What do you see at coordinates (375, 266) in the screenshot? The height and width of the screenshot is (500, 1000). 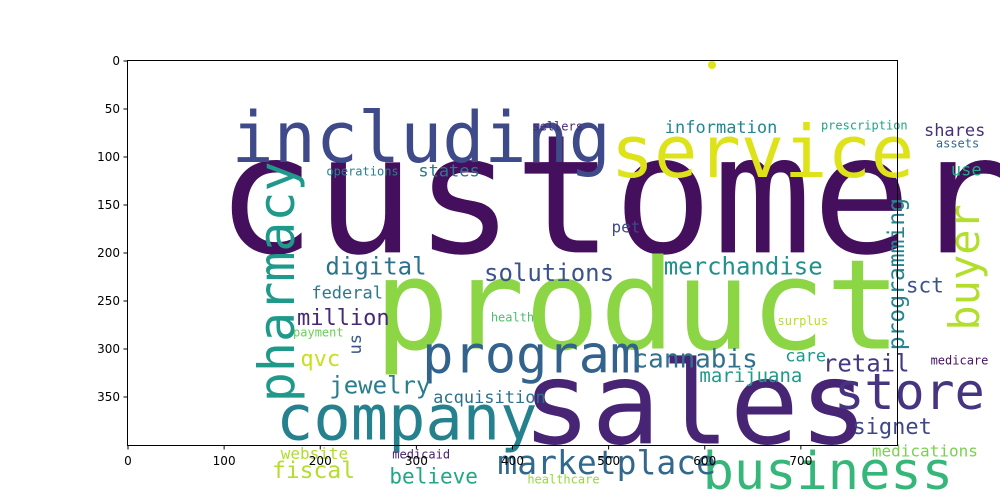 I see `word-digital: digital` at bounding box center [375, 266].